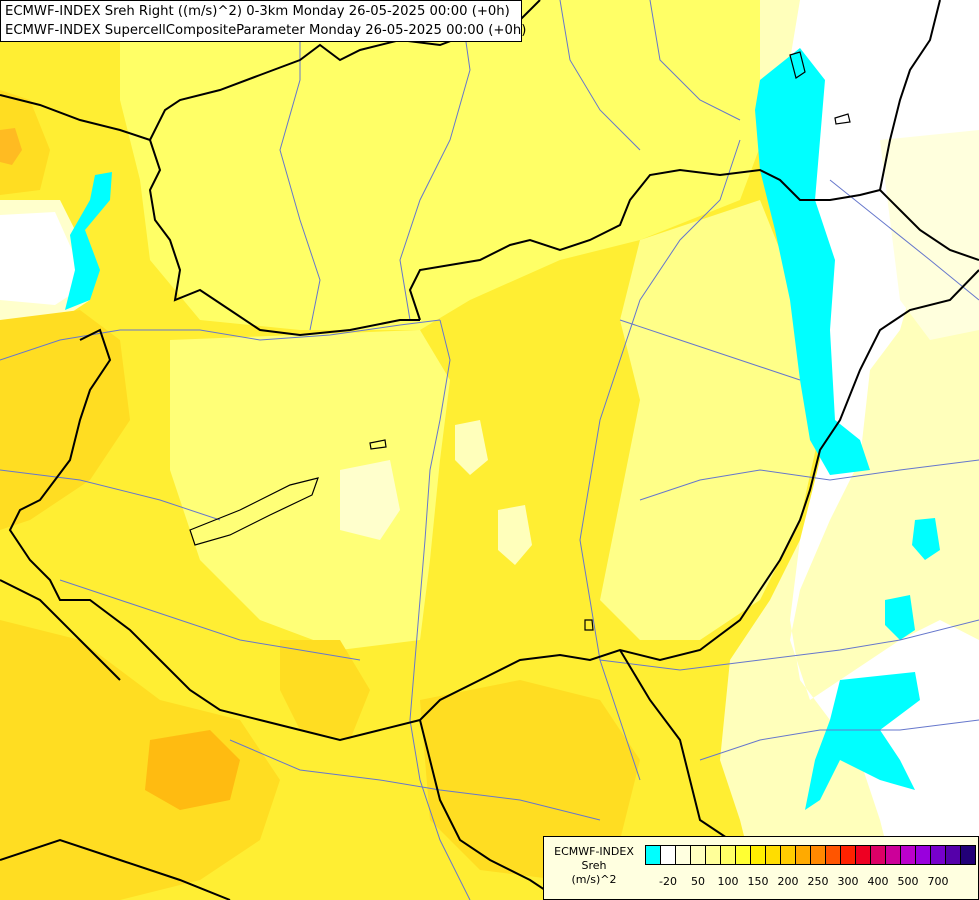 The height and width of the screenshot is (900, 979). I want to click on orange-region-south, so click(530, 780).